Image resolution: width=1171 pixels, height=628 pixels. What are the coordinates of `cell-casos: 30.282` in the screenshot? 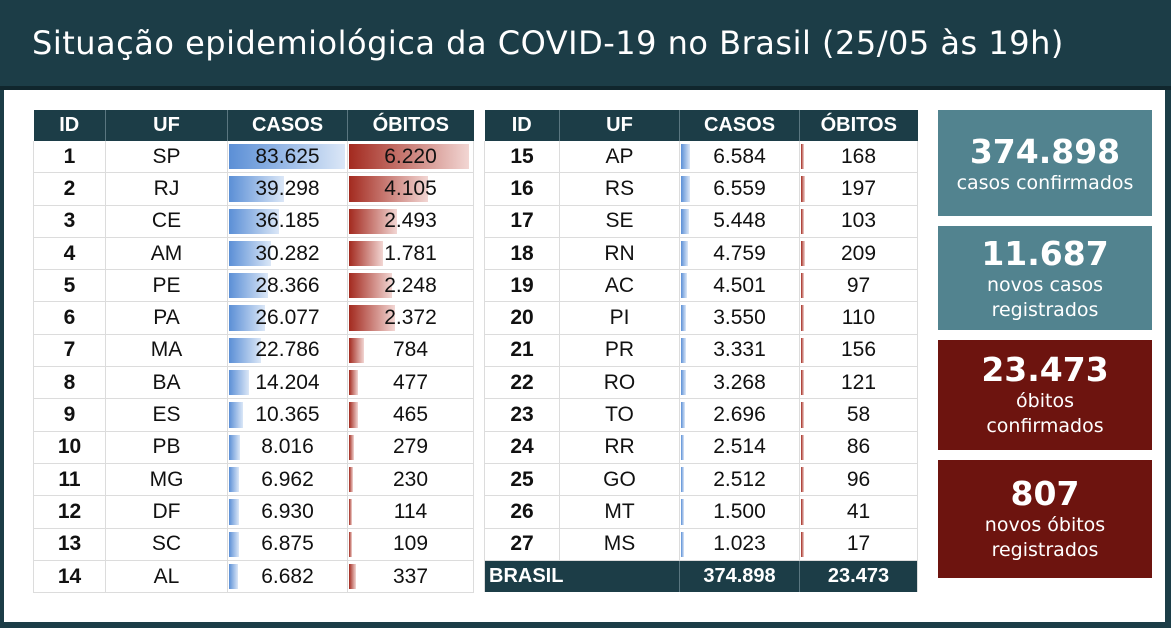 It's located at (287, 254).